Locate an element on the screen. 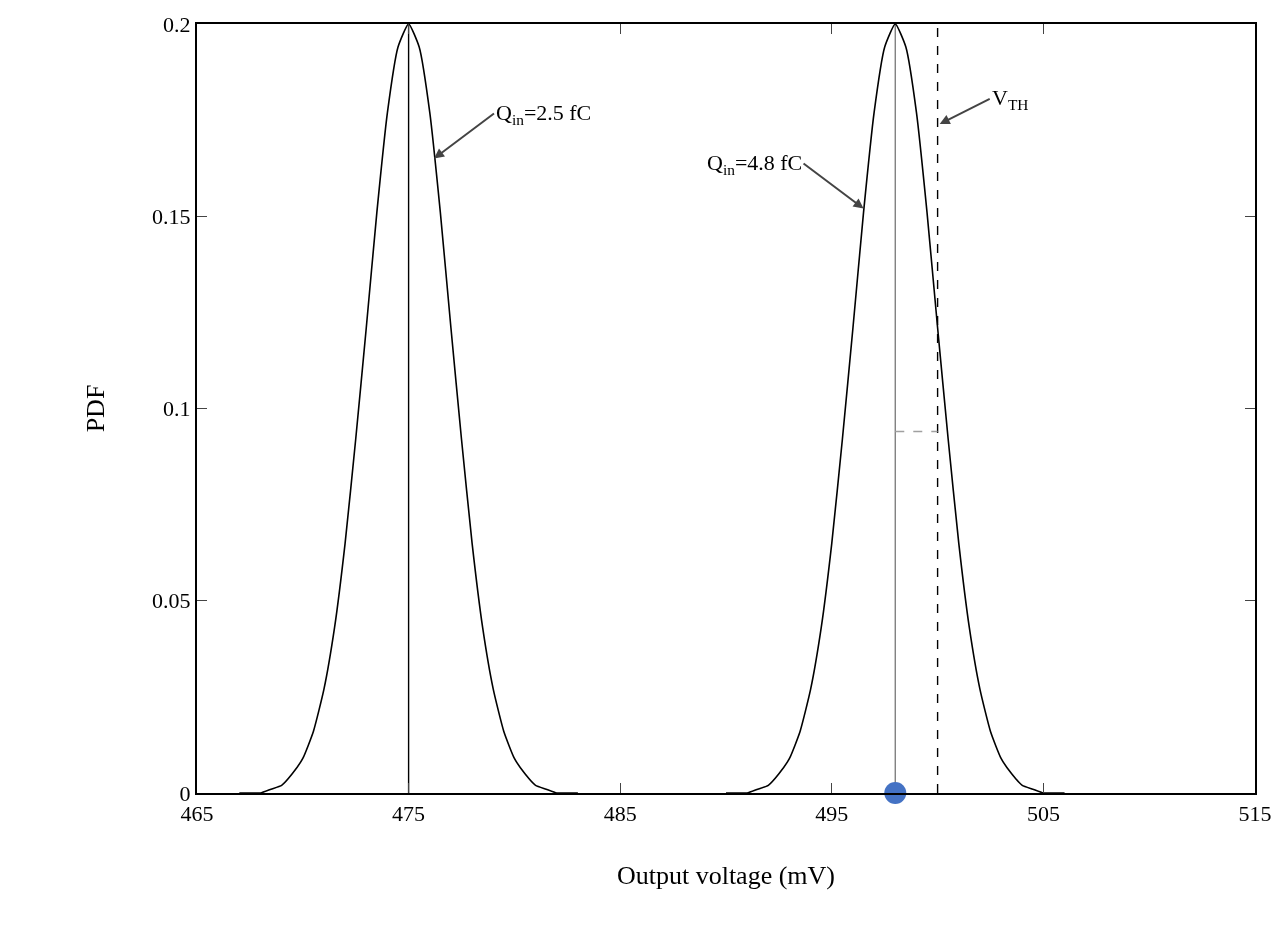 This screenshot has height=933, width=1286. annotation: Q$_{in}$=2.5 fC is located at coordinates (544, 114).